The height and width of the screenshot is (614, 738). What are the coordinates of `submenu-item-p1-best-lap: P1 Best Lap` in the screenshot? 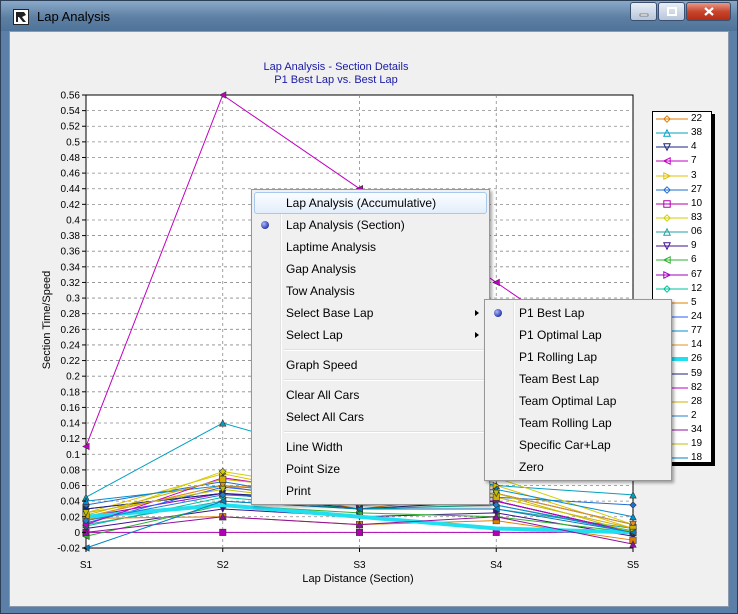 It's located at (578, 313).